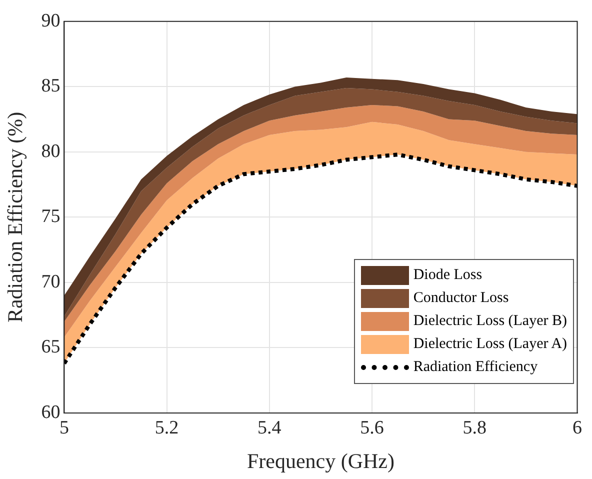  What do you see at coordinates (50, 86) in the screenshot?
I see `y-tick-label: 85` at bounding box center [50, 86].